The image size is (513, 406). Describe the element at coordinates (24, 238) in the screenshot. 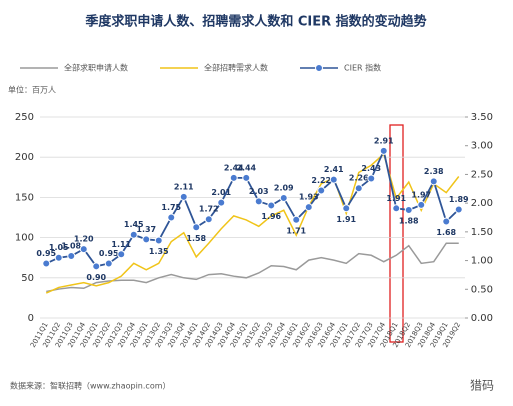

I see `y-tick-label: 100` at that location.